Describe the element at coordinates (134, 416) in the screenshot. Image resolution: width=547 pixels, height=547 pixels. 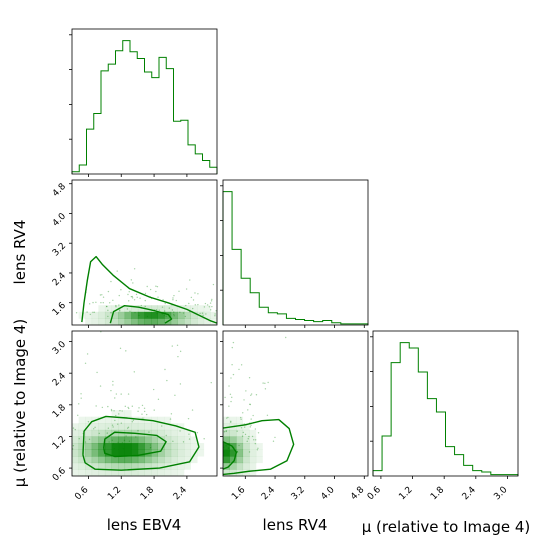
I see `panel-2-0: 0.6 1.2 1.8 2.4 0.6 1.2 1.8 2.4 3.0` at that location.